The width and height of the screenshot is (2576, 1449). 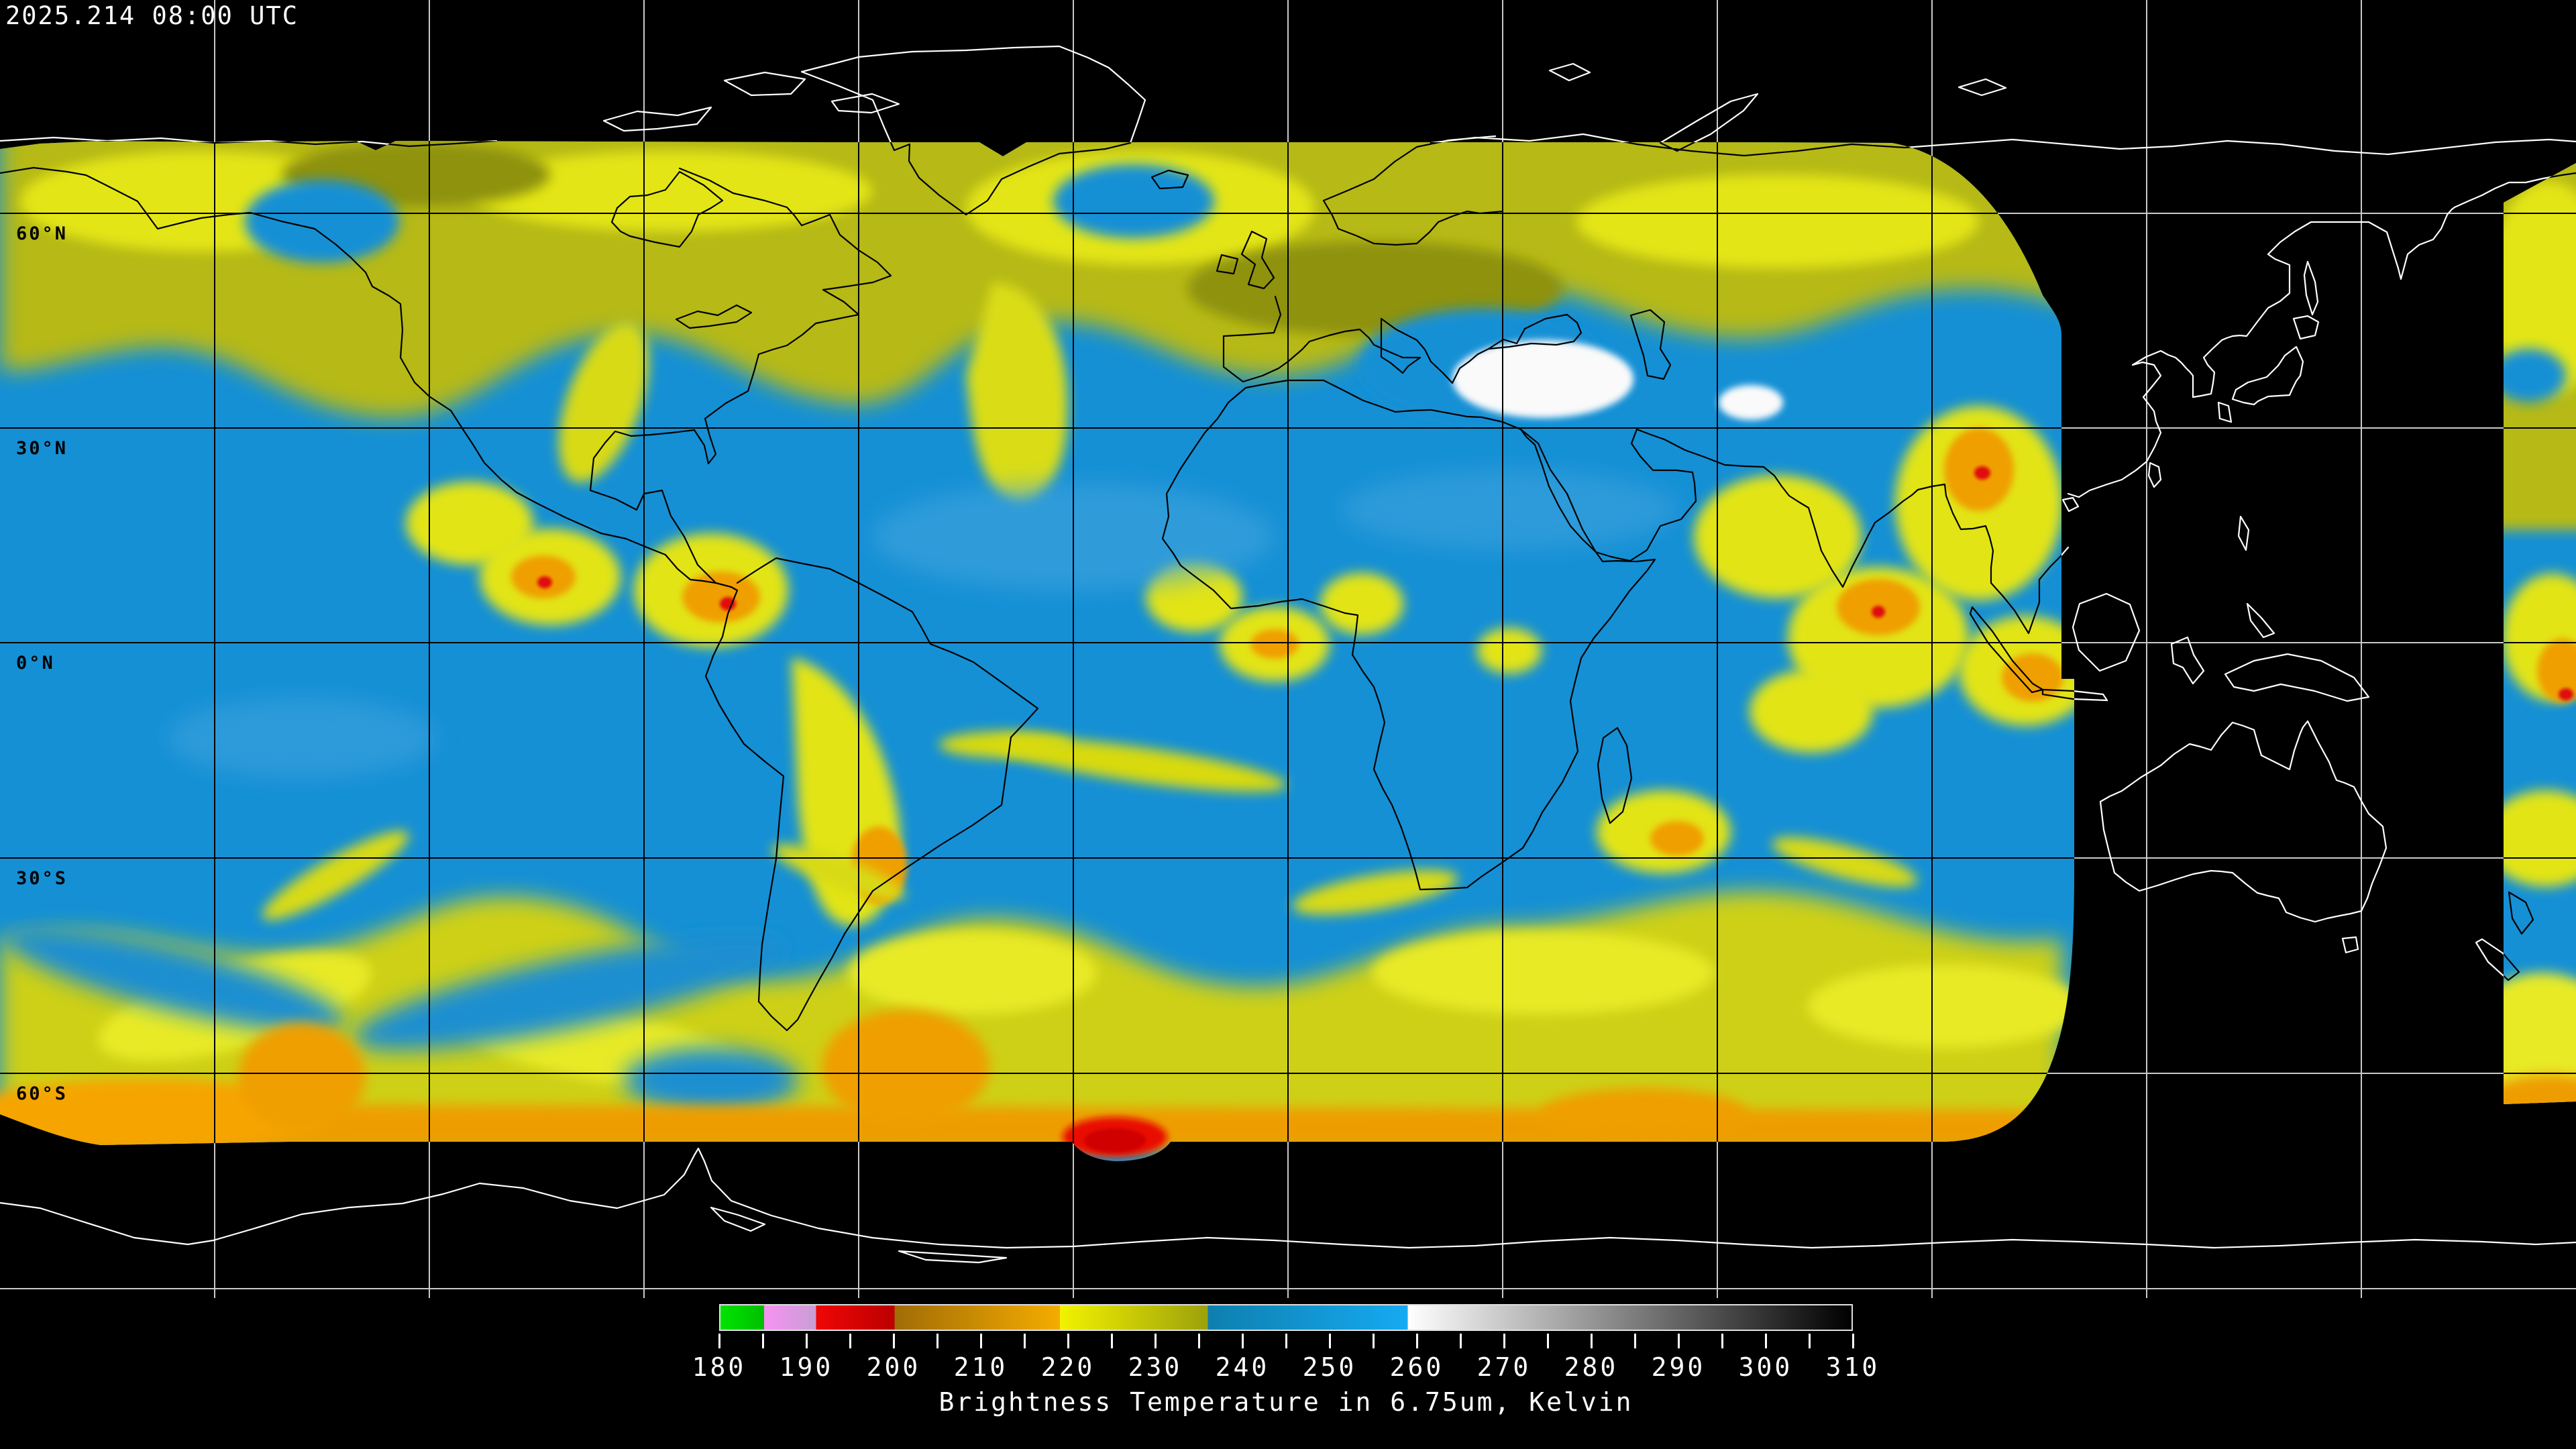 What do you see at coordinates (603, 402) in the screenshot?
I see `front-filament` at bounding box center [603, 402].